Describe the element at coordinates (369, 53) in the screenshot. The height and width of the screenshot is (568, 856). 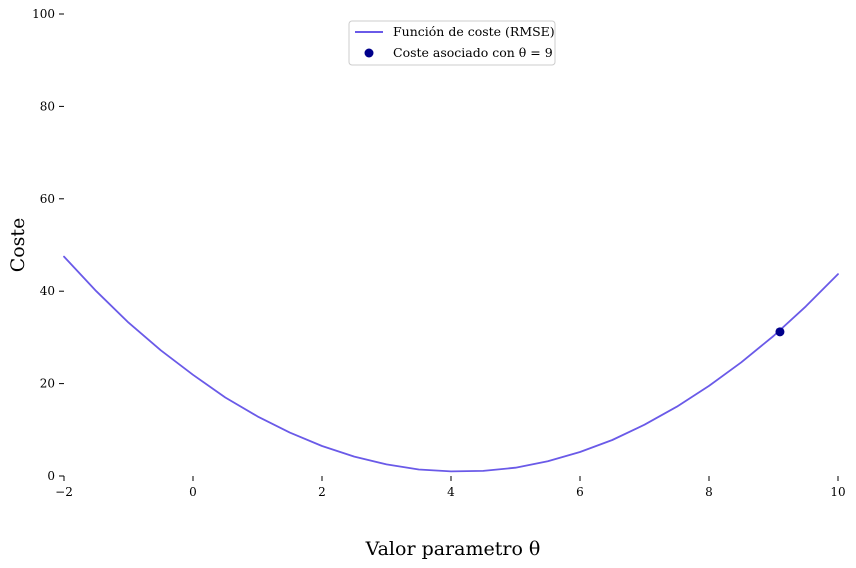
I see `legend-dot-swatch` at that location.